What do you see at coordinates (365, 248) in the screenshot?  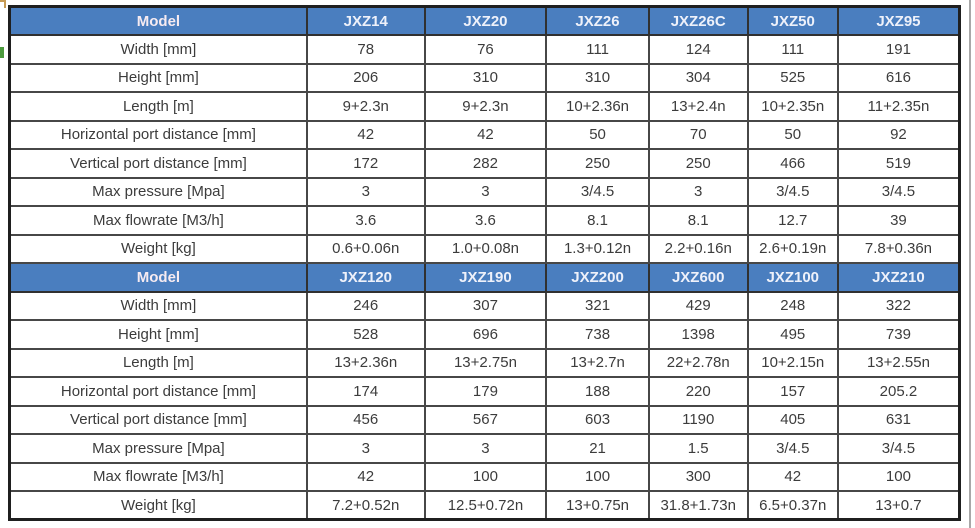 I see `value-cell: 0.6+0.06n` at bounding box center [365, 248].